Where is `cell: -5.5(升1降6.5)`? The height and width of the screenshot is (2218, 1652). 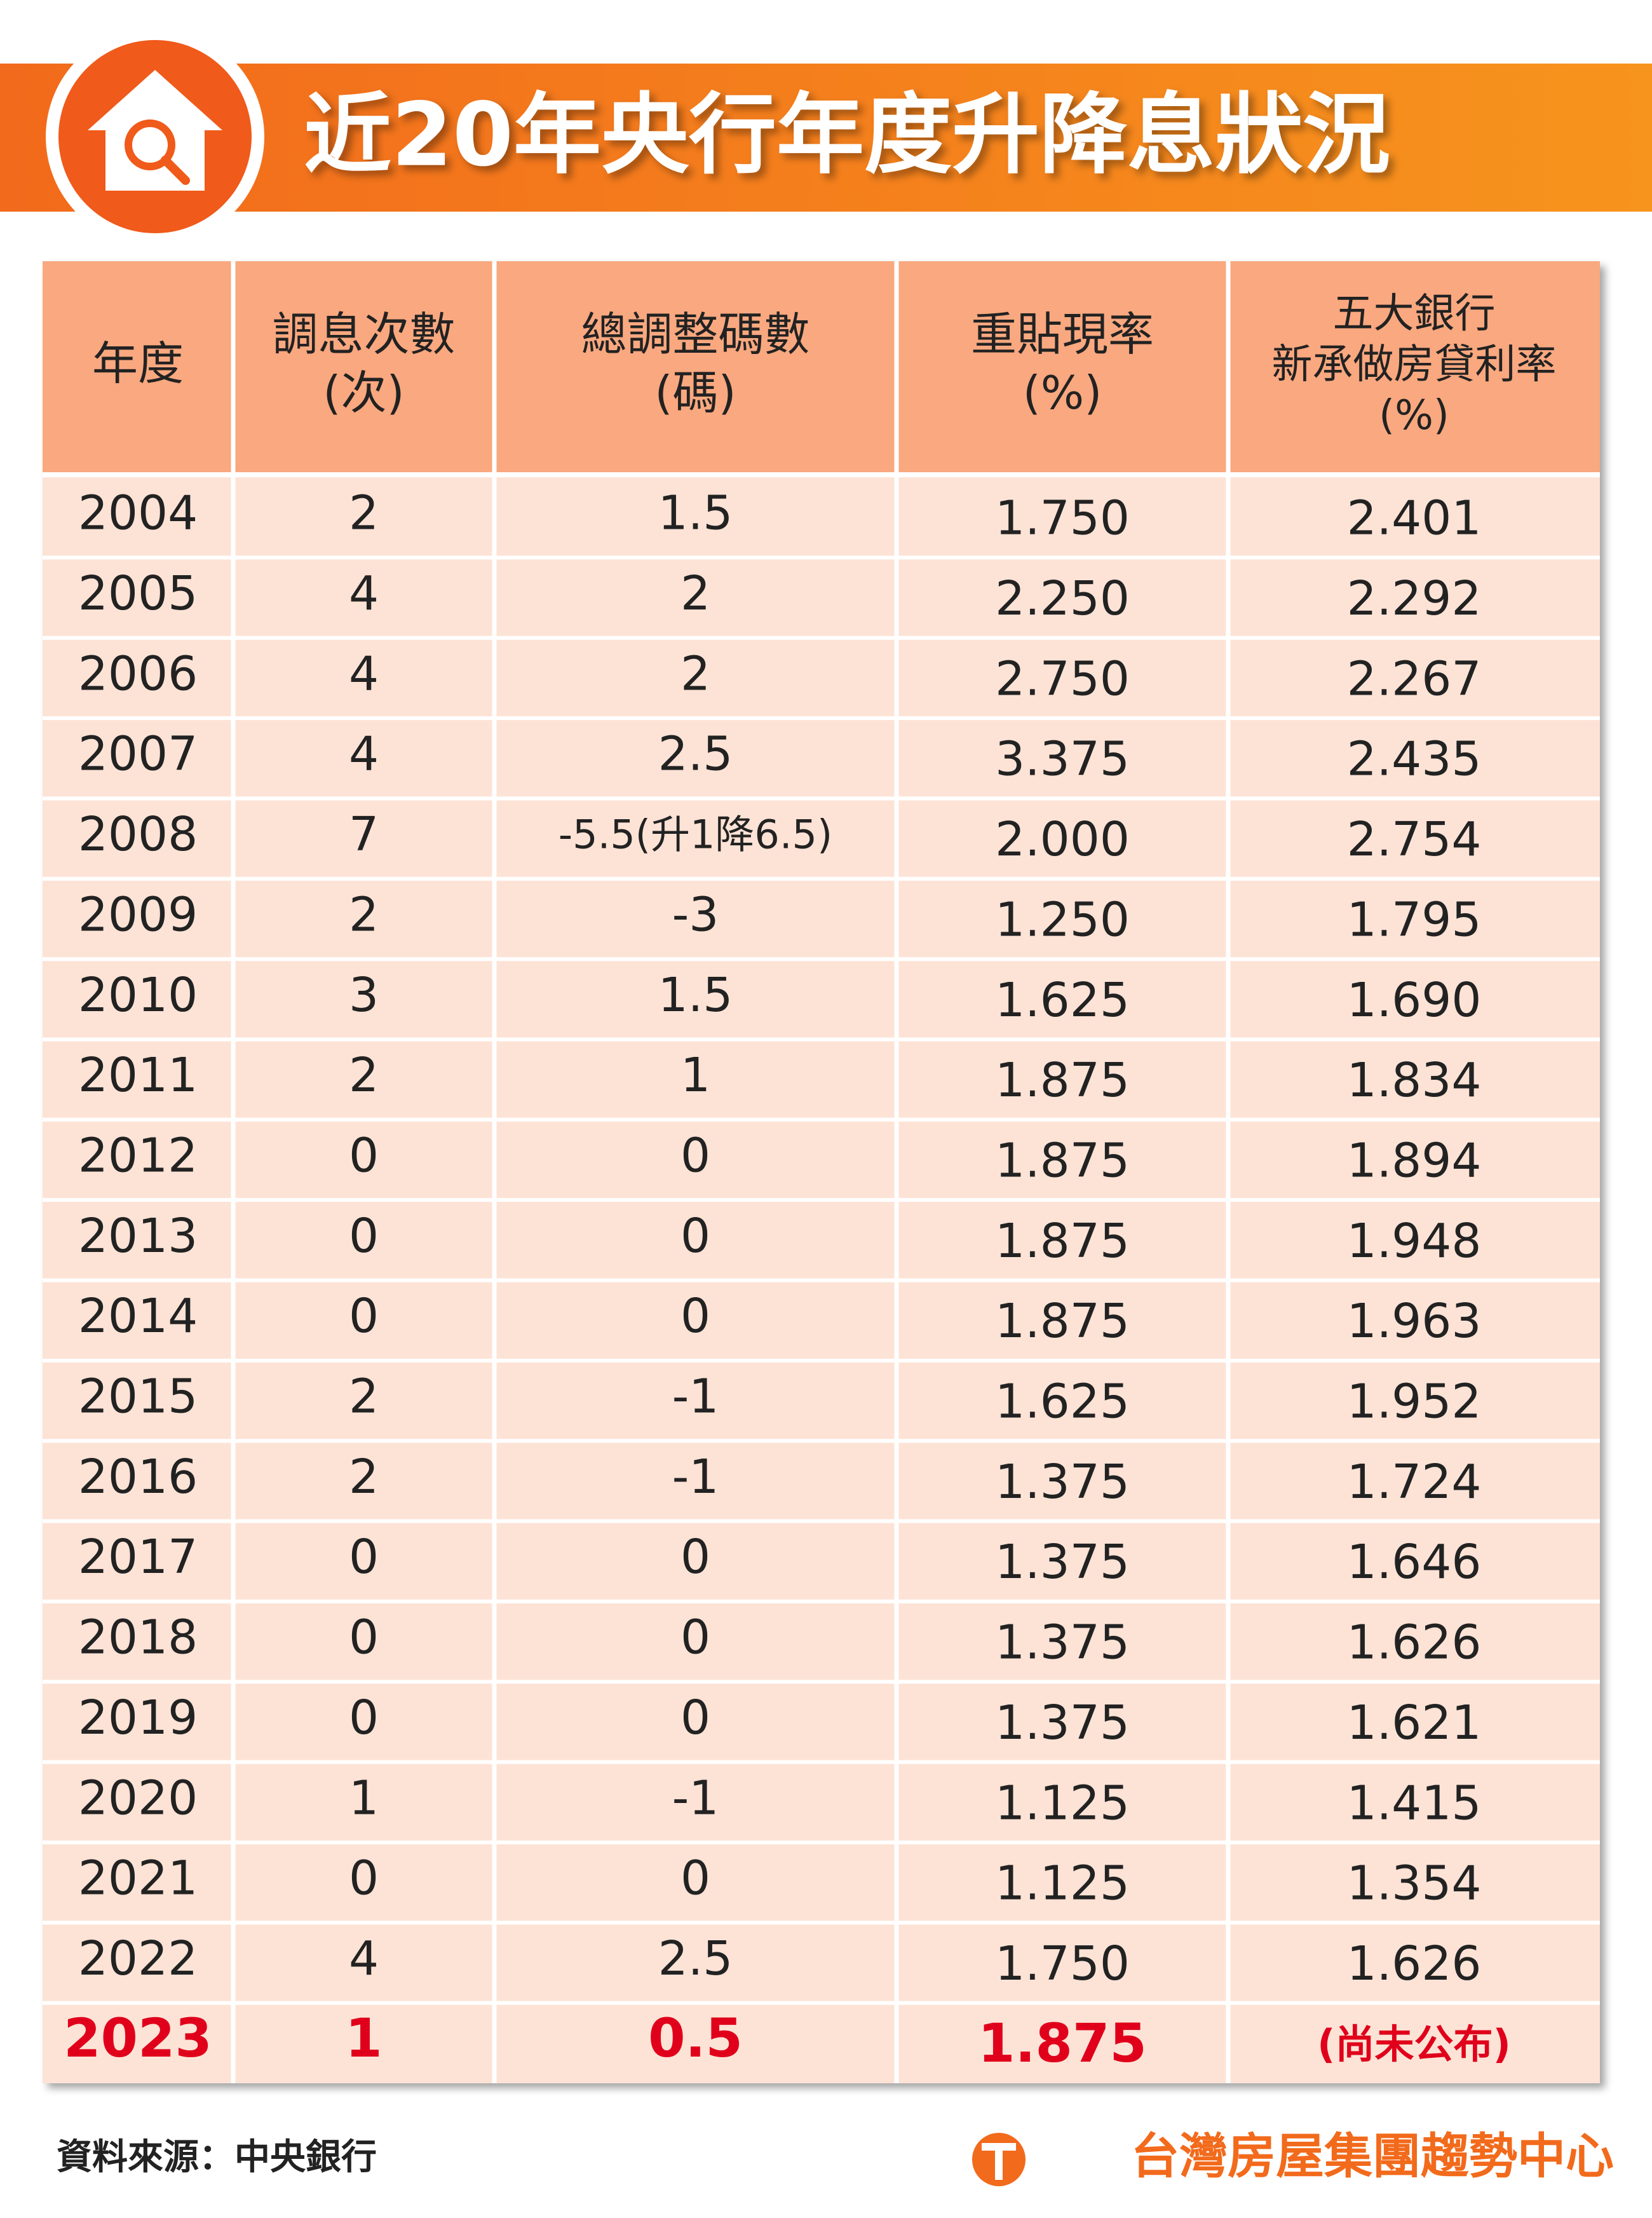
cell: -5.5(升1降6.5) is located at coordinates (696, 835).